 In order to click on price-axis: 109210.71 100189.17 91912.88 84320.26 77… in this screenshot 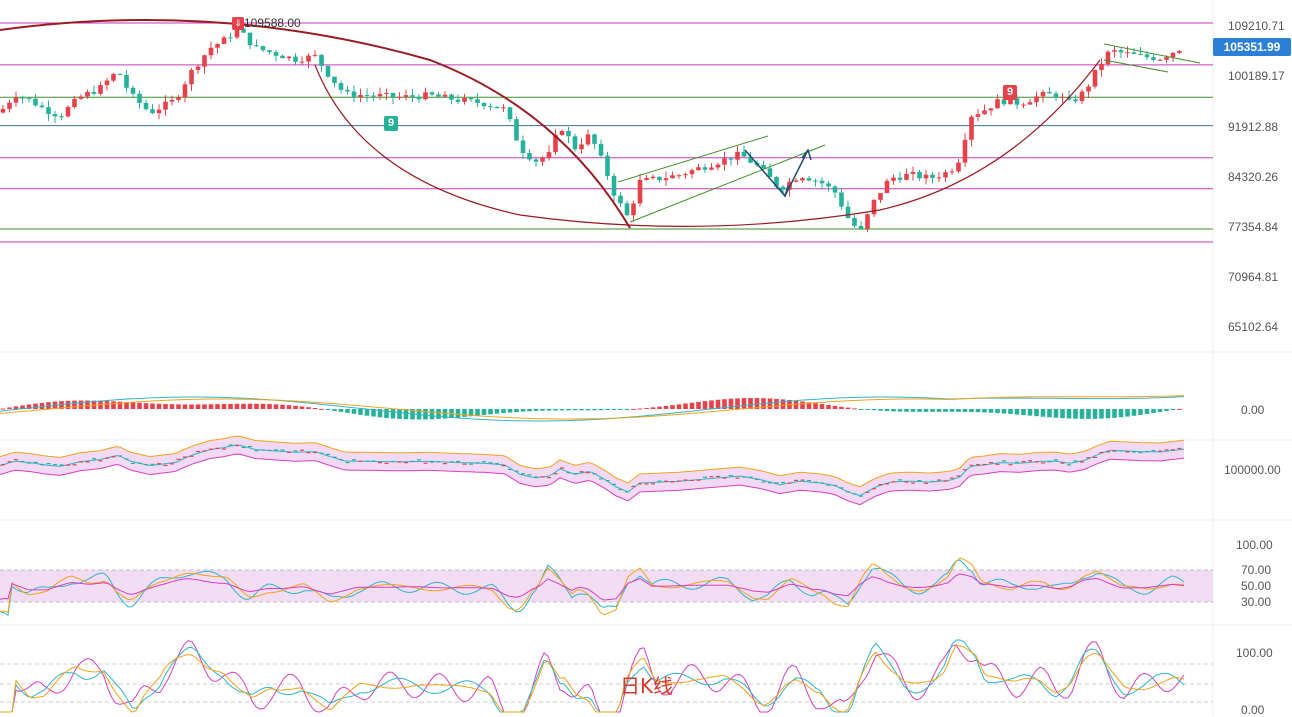, I will do `click(1260, 167)`.